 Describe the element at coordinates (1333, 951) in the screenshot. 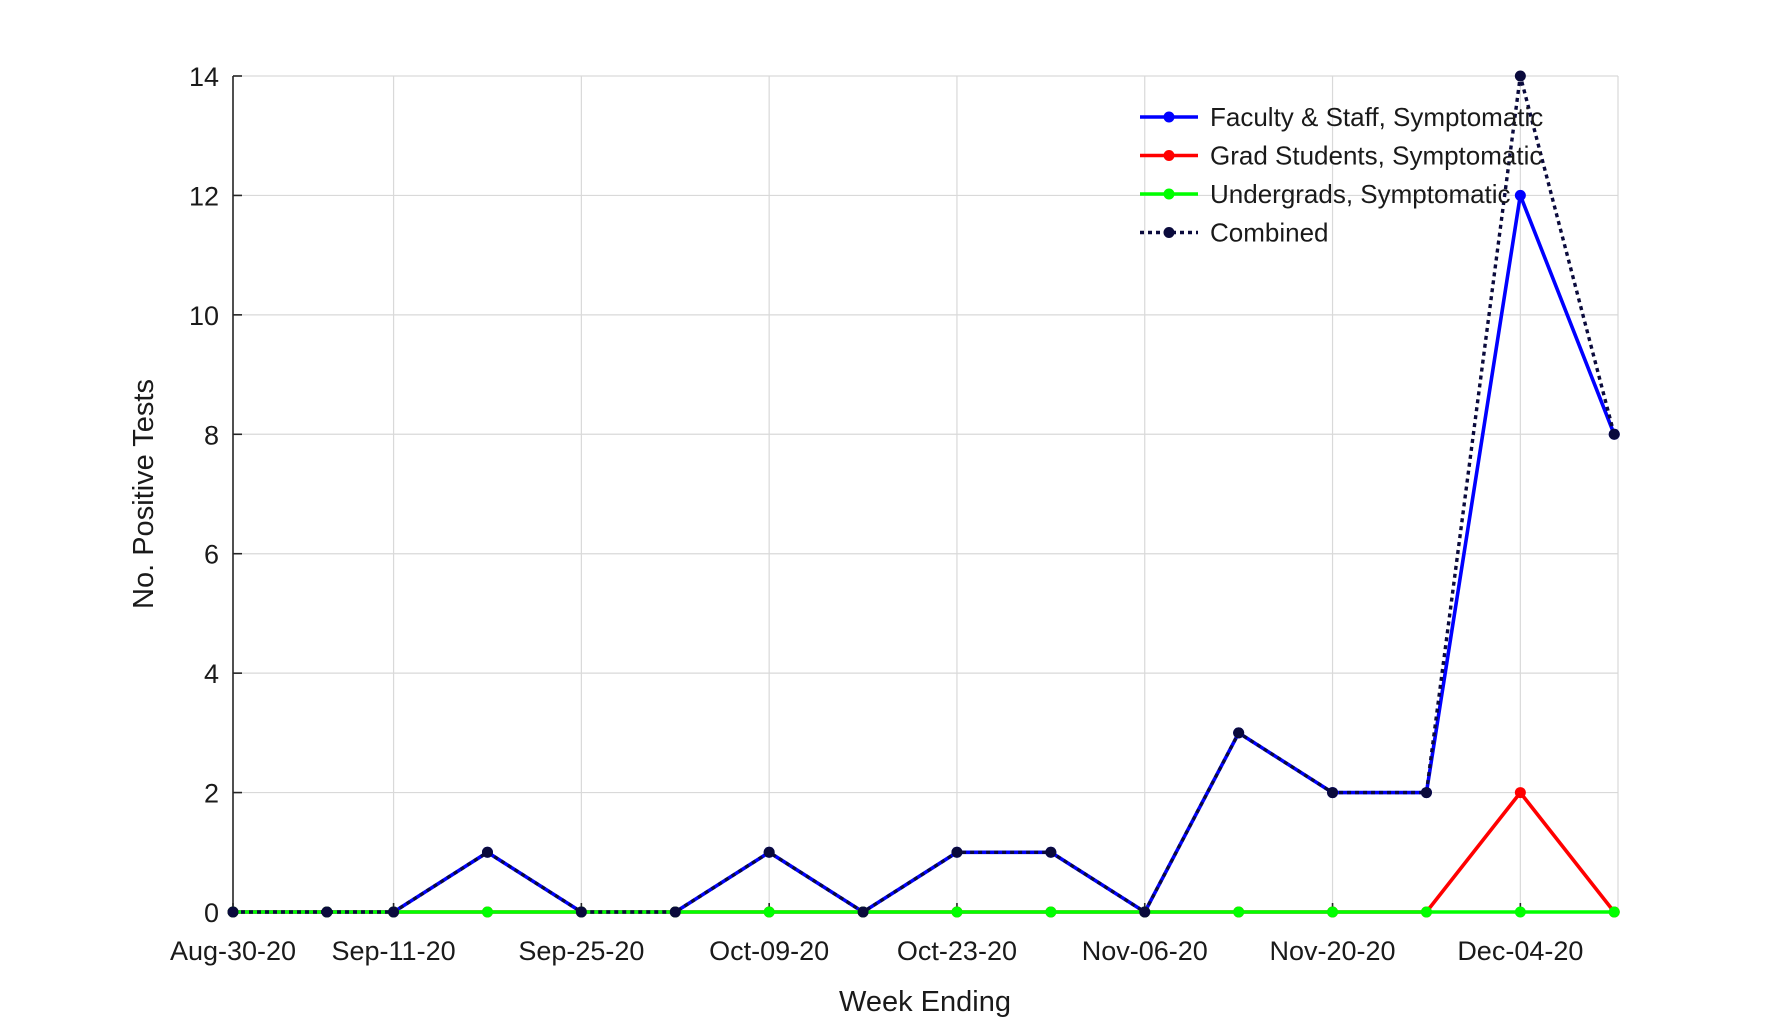

I see `x-tick-label: Nov-20-20` at that location.